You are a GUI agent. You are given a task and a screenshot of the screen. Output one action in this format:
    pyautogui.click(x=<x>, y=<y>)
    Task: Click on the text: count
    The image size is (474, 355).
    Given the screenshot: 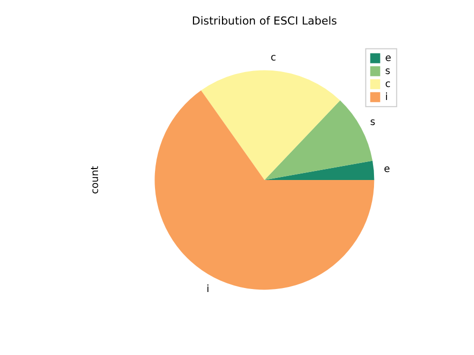 What is the action you would take?
    pyautogui.click(x=95, y=180)
    